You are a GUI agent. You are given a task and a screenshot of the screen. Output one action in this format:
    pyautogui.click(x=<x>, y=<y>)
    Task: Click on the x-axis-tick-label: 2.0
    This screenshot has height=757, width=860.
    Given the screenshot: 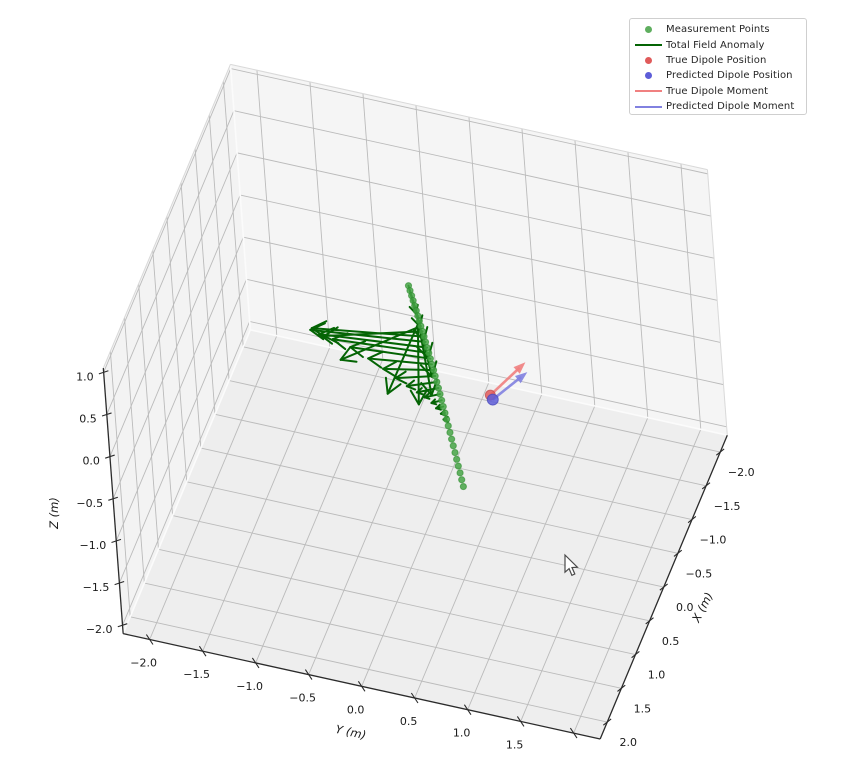 What is the action you would take?
    pyautogui.click(x=628, y=742)
    